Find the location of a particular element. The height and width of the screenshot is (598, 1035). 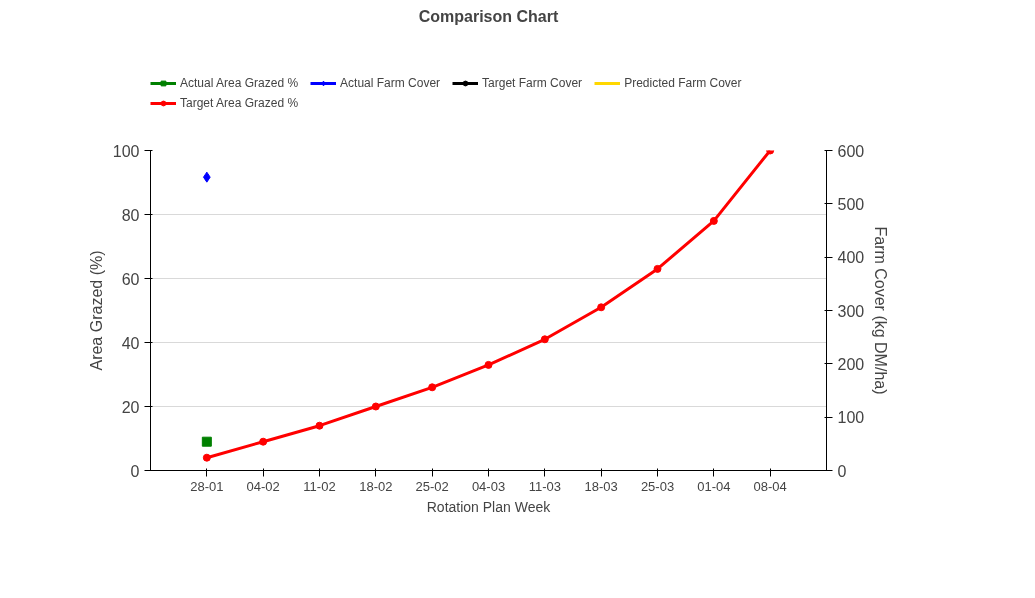

y2-tick-label: 400 is located at coordinates (851, 258).